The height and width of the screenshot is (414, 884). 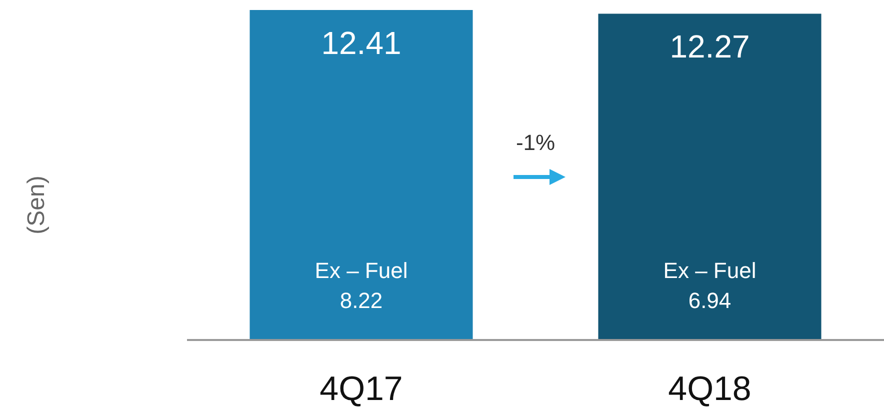 What do you see at coordinates (36, 205) in the screenshot?
I see `text: (Sen)` at bounding box center [36, 205].